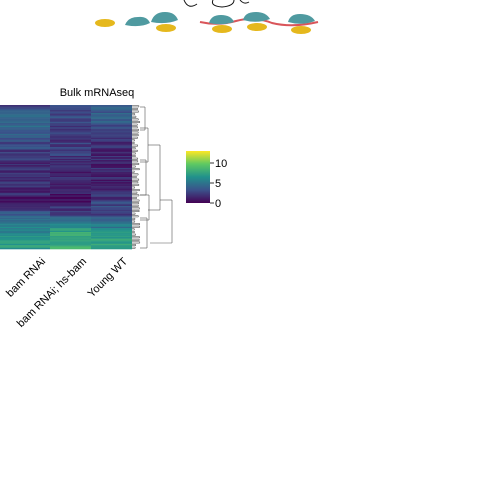  Describe the element at coordinates (52, 293) in the screenshot. I see `column-label: bam RNAi; hs-bam` at that location.